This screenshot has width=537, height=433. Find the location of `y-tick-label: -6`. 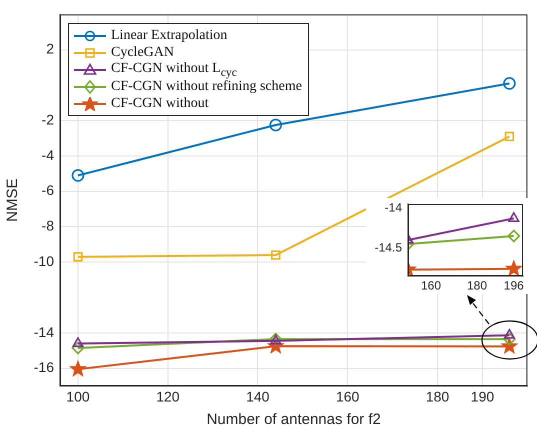

y-tick-label: -6 is located at coordinates (48, 190).